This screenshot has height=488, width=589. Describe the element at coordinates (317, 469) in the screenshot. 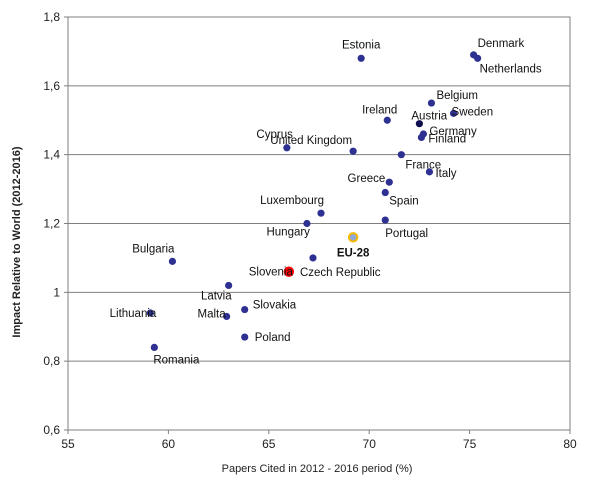

I see `x-axis-title: Papers Cited in 2012 - 2016 period (%)` at that location.